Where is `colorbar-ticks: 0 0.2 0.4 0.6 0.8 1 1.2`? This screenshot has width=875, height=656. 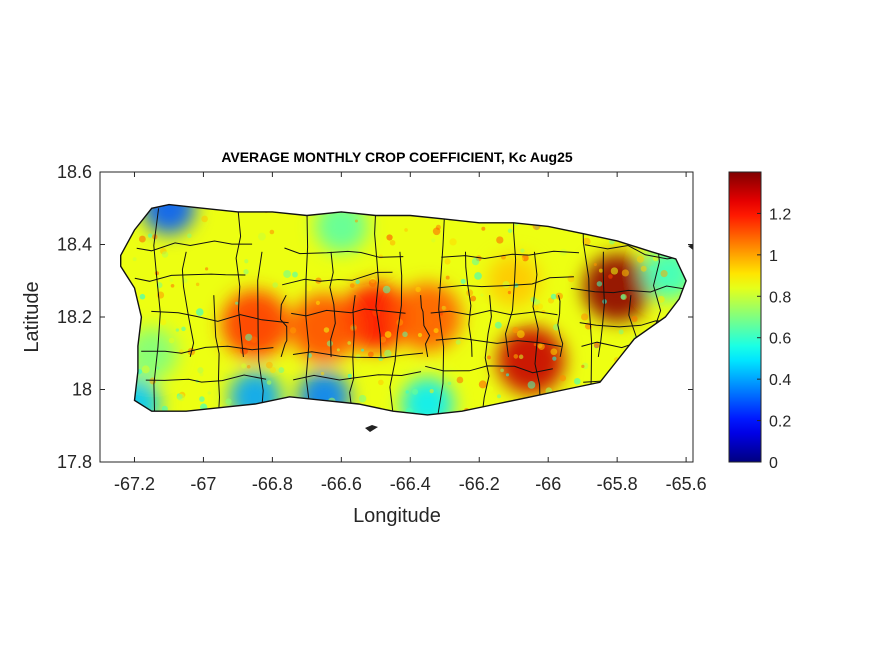
colorbar-ticks: 0 0.2 0.4 0.6 0.8 1 1.2 is located at coordinates (774, 339).